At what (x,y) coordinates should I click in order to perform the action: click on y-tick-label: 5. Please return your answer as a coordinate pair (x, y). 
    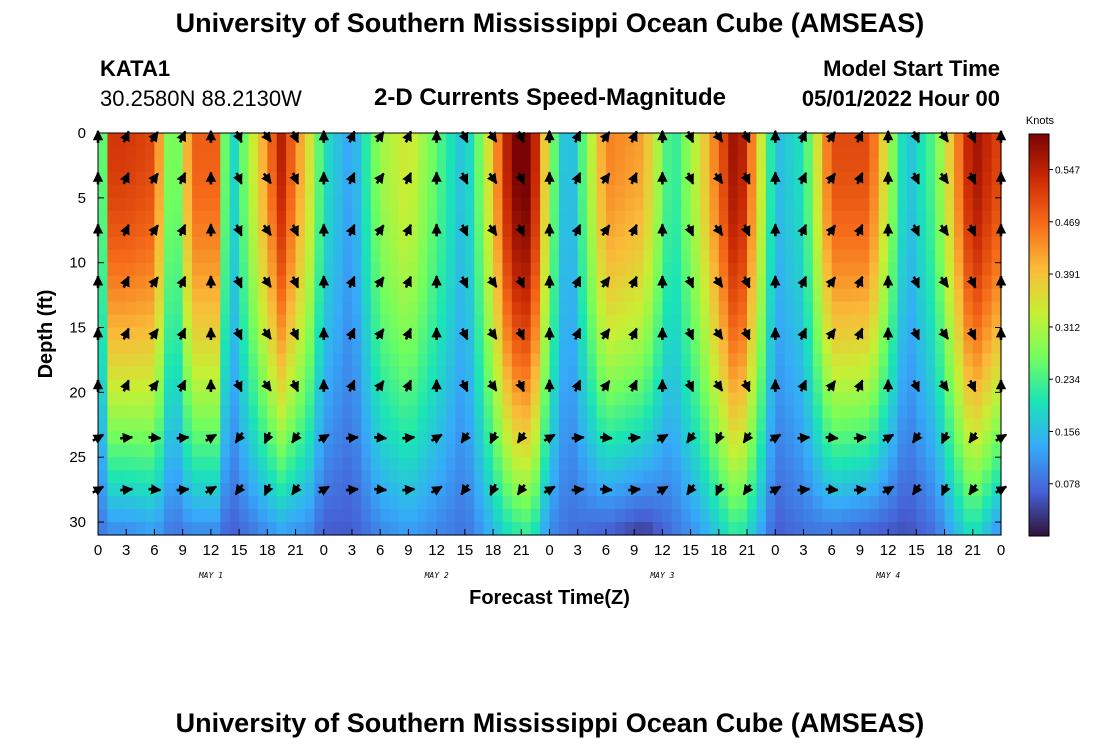
    Looking at the image, I should click on (82, 198).